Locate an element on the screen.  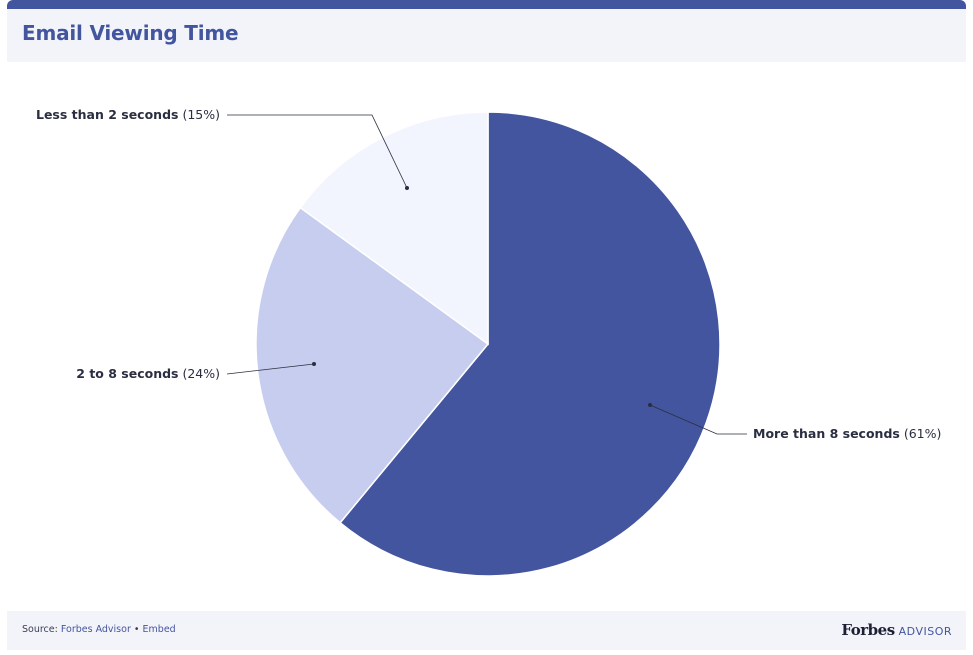
leader-dot-2-to-8-seconds is located at coordinates (314, 364).